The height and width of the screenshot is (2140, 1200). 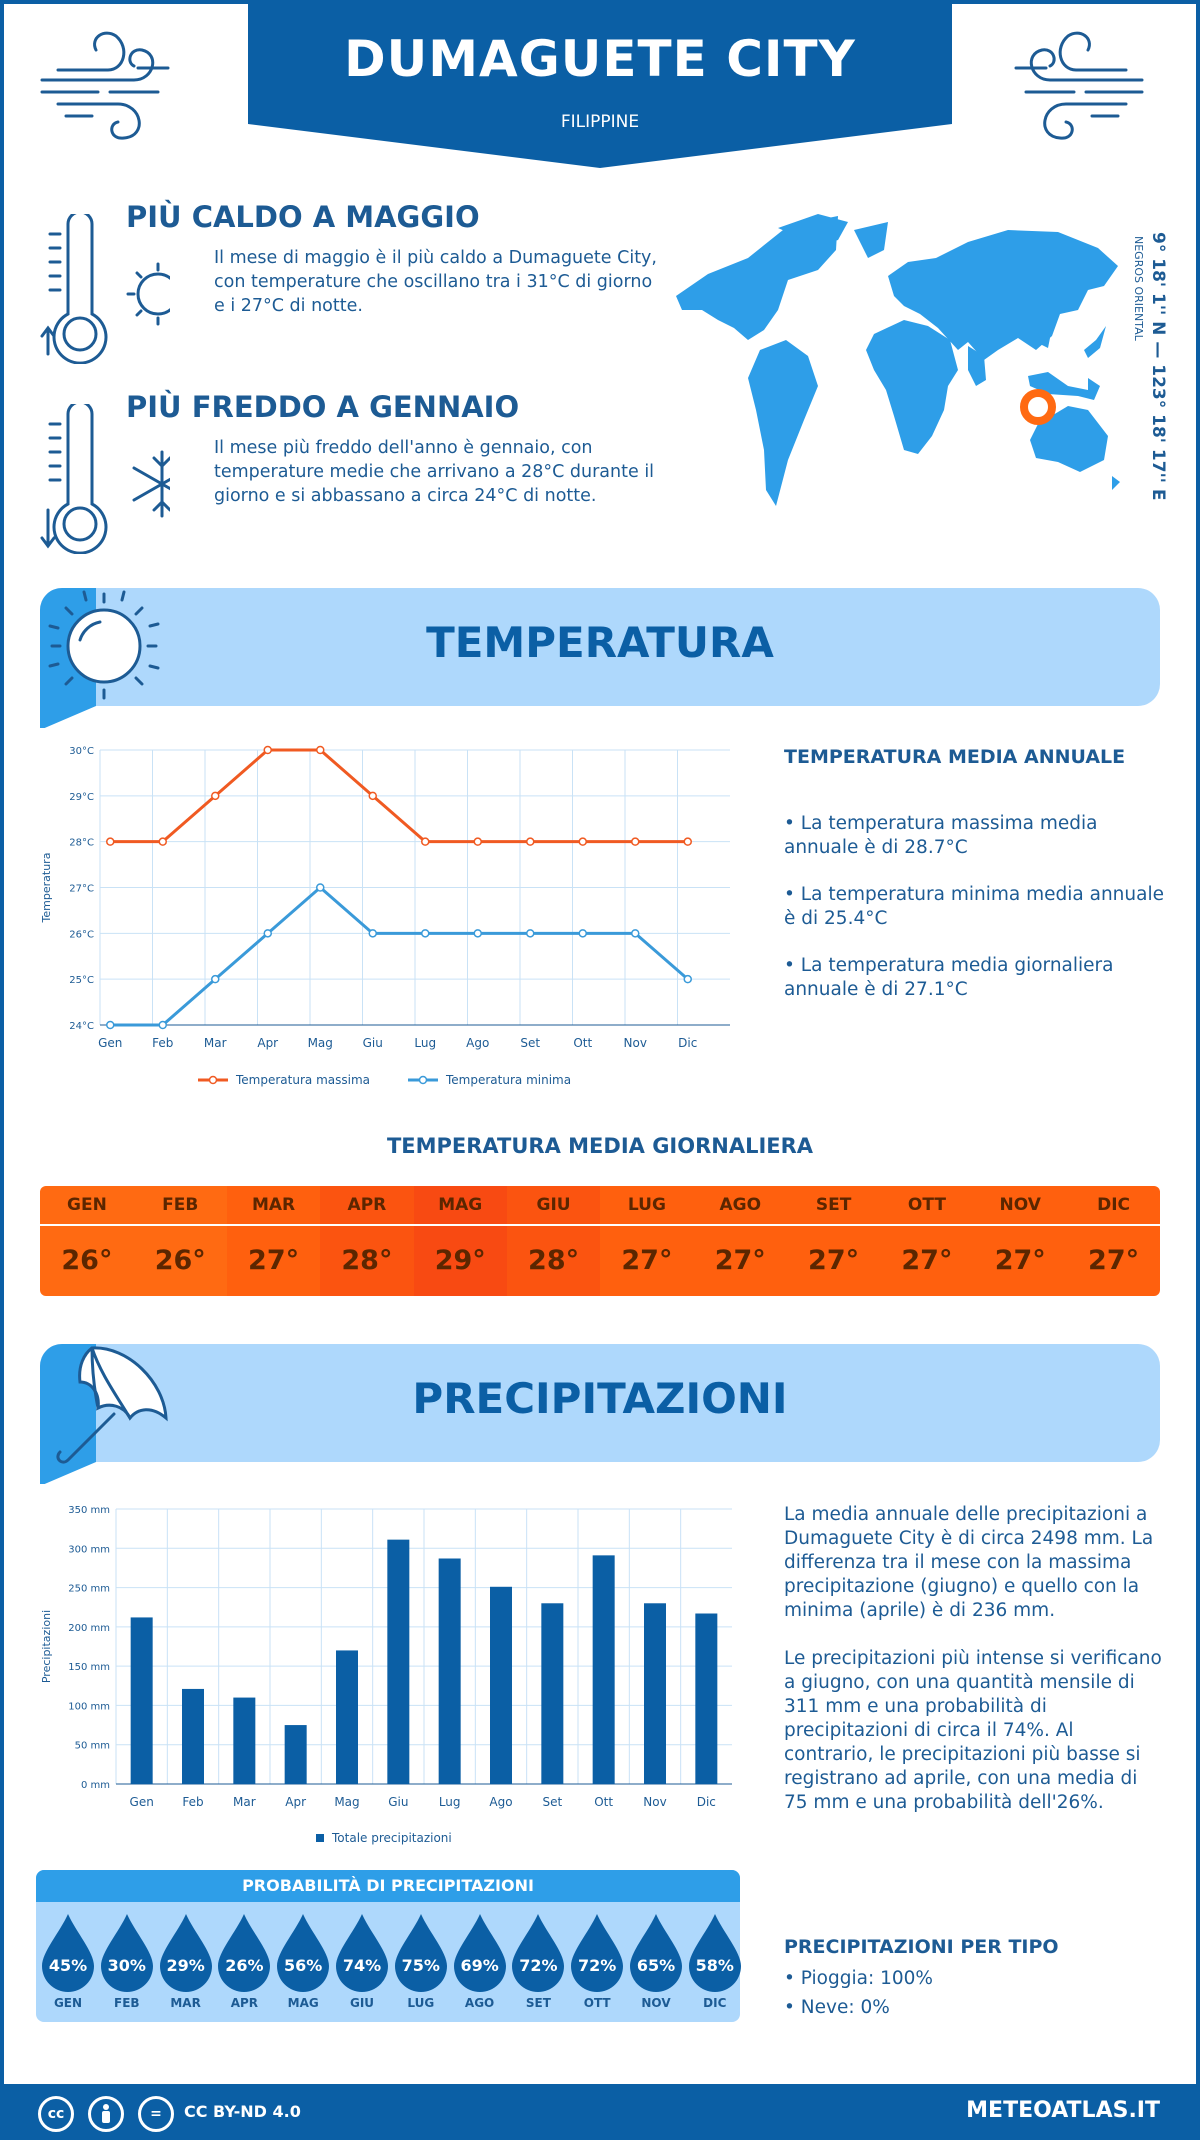 What do you see at coordinates (367, 1241) in the screenshot?
I see `daily-temp-cell: APR 28°` at bounding box center [367, 1241].